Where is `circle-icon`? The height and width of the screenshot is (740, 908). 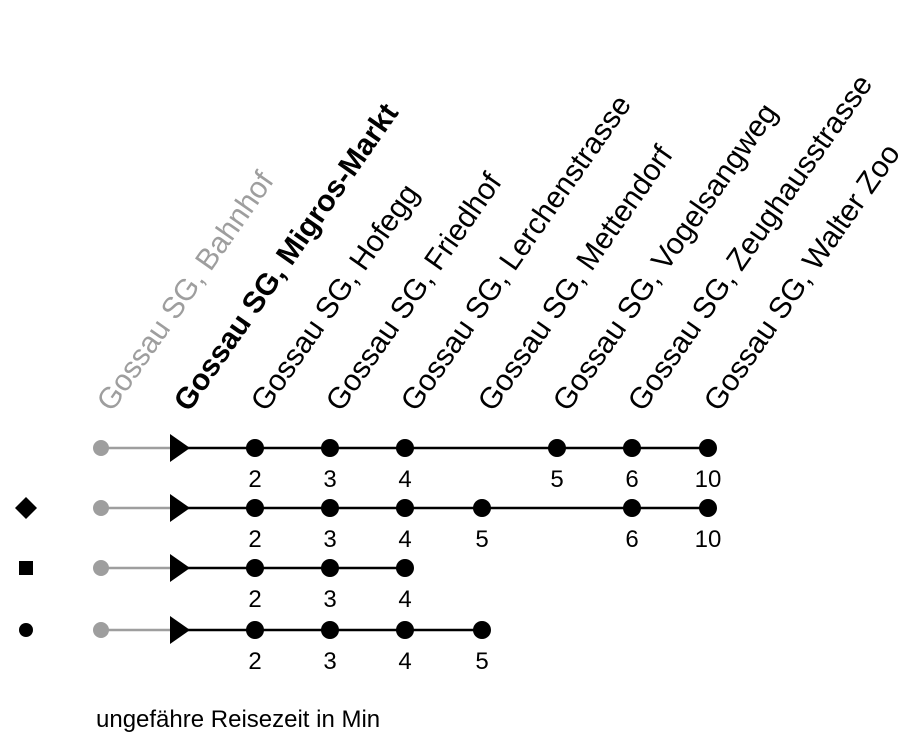
circle-icon is located at coordinates (26, 630).